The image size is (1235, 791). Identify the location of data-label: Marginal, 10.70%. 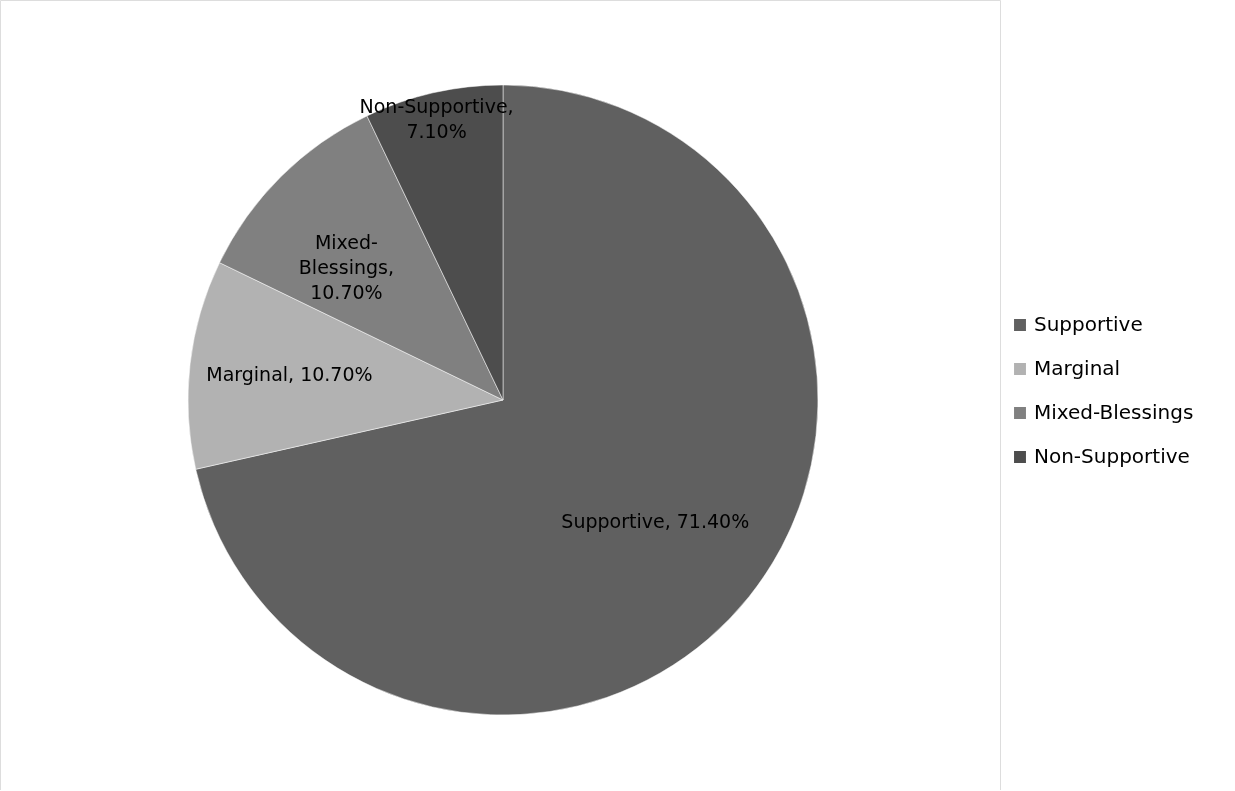
(289, 374).